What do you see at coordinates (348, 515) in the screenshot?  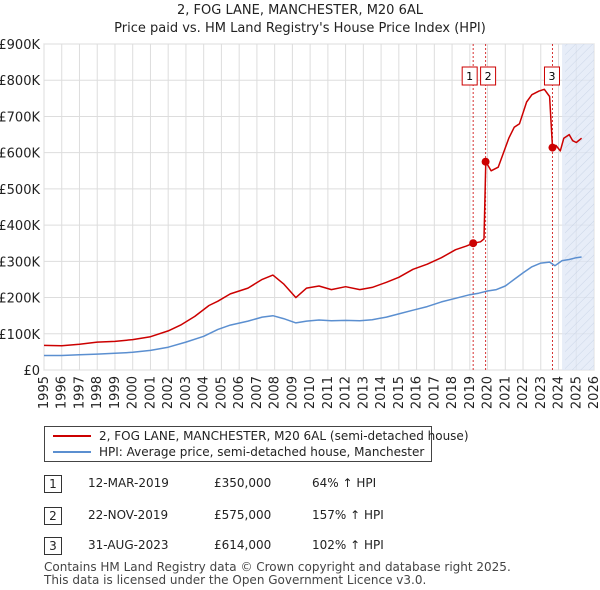 I see `sale-hpi-change: 157% ↑ HPI` at bounding box center [348, 515].